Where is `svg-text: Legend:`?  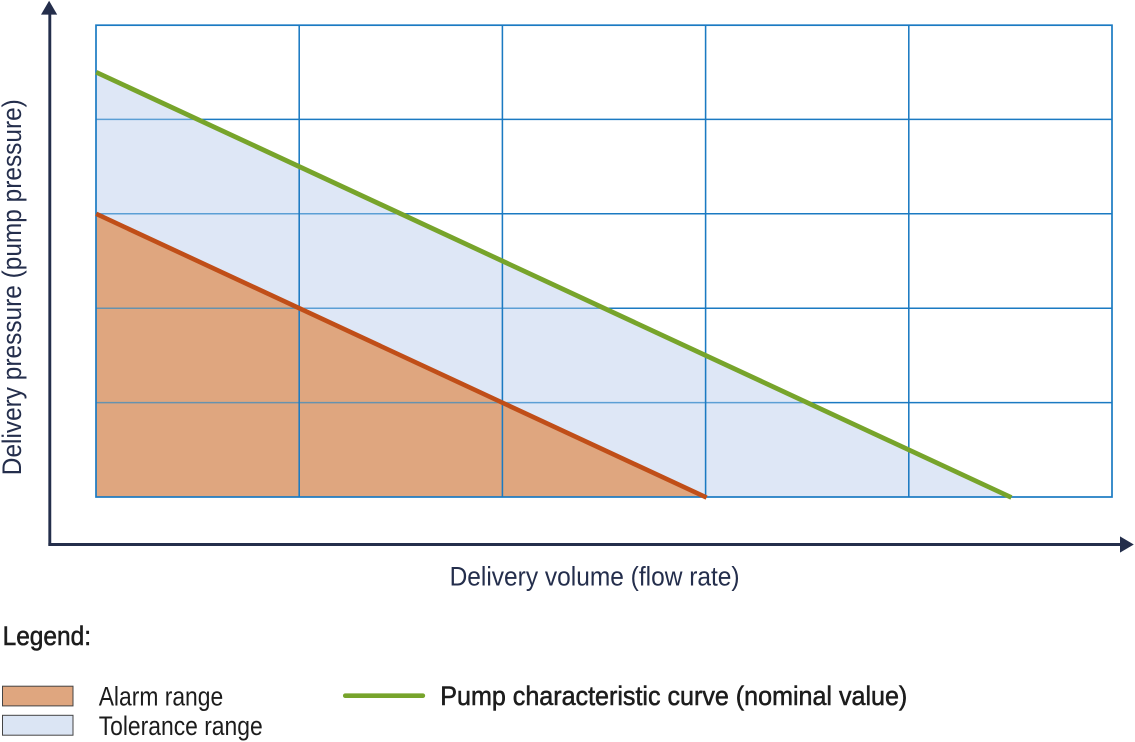
svg-text: Legend: is located at coordinates (47, 636).